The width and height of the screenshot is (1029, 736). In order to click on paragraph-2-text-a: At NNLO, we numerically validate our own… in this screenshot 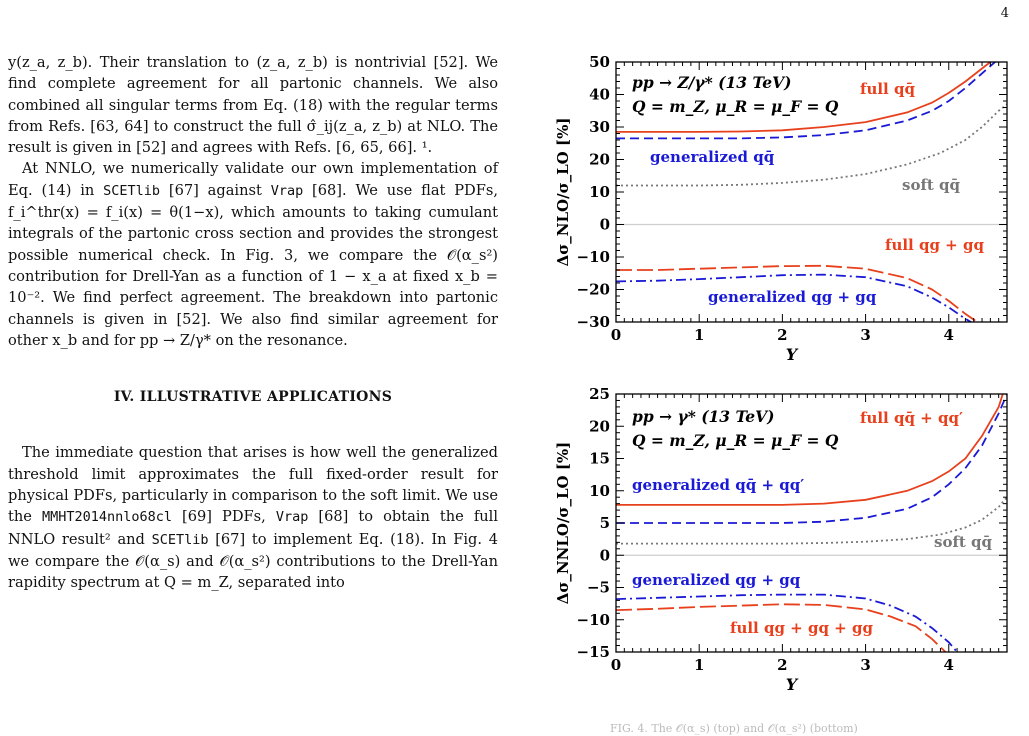, I will do `click(253, 179)`.